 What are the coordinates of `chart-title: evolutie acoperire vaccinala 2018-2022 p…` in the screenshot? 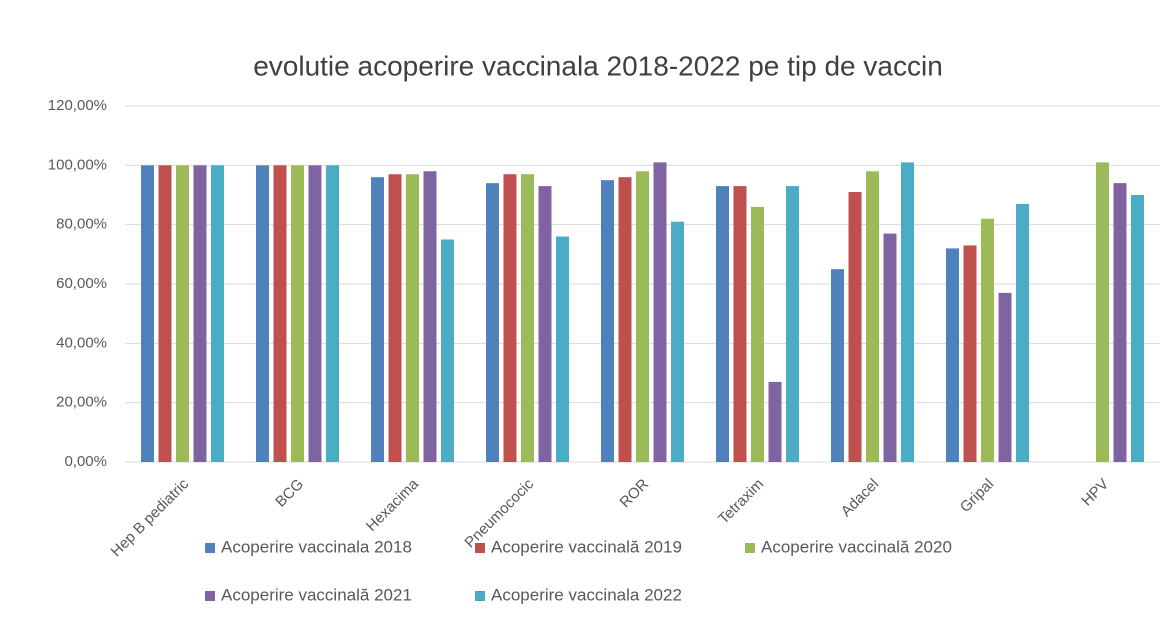 It's located at (598, 65).